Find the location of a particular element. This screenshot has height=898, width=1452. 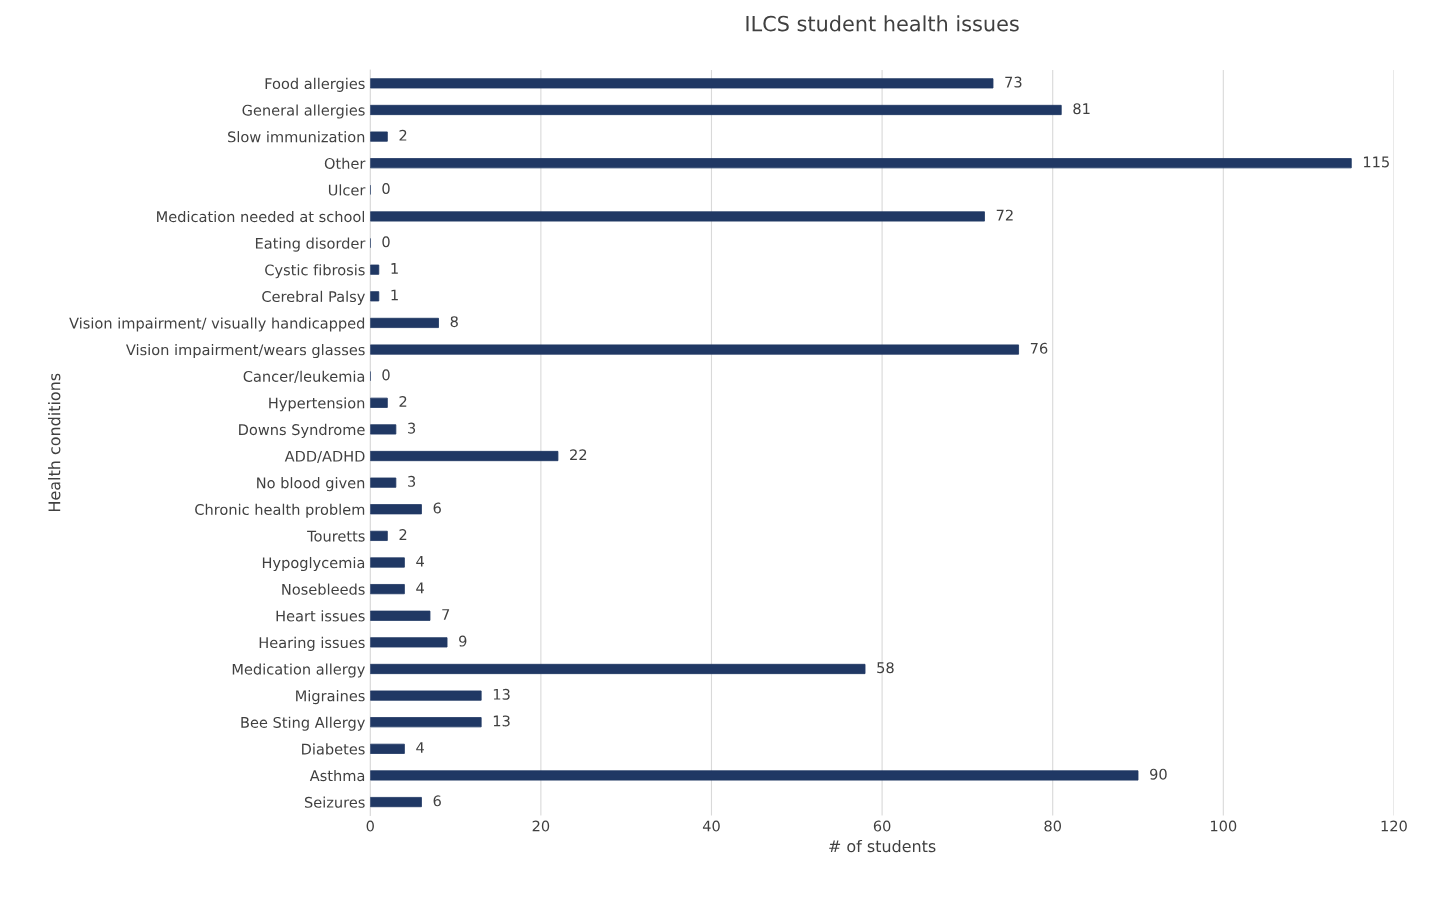

y-tick-label: ADD/ADHD is located at coordinates (324, 456).